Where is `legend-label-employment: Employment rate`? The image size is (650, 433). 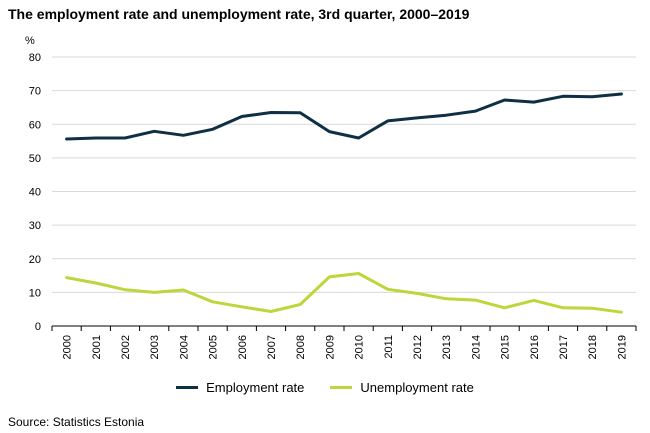 legend-label-employment: Employment rate is located at coordinates (255, 387).